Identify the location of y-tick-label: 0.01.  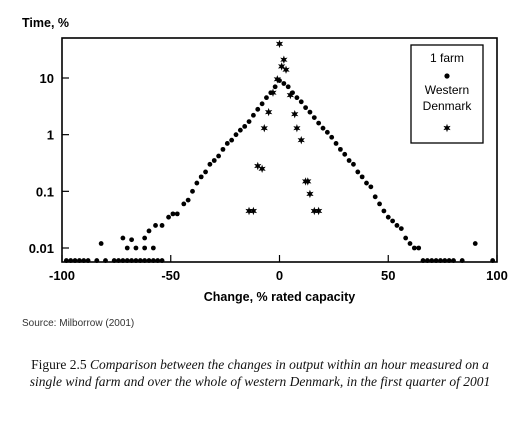
(41, 248).